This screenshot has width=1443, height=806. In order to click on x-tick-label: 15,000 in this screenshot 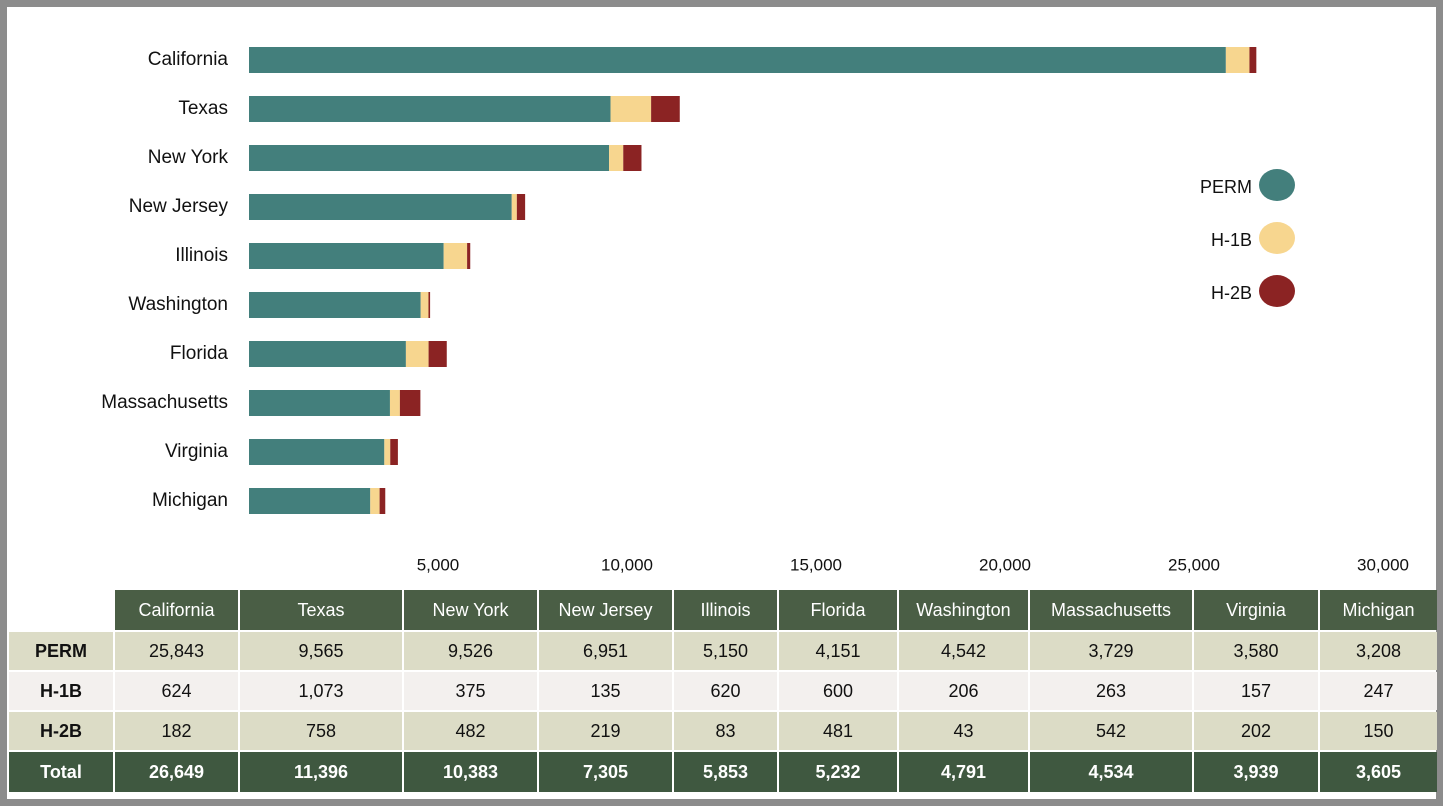, I will do `click(816, 564)`.